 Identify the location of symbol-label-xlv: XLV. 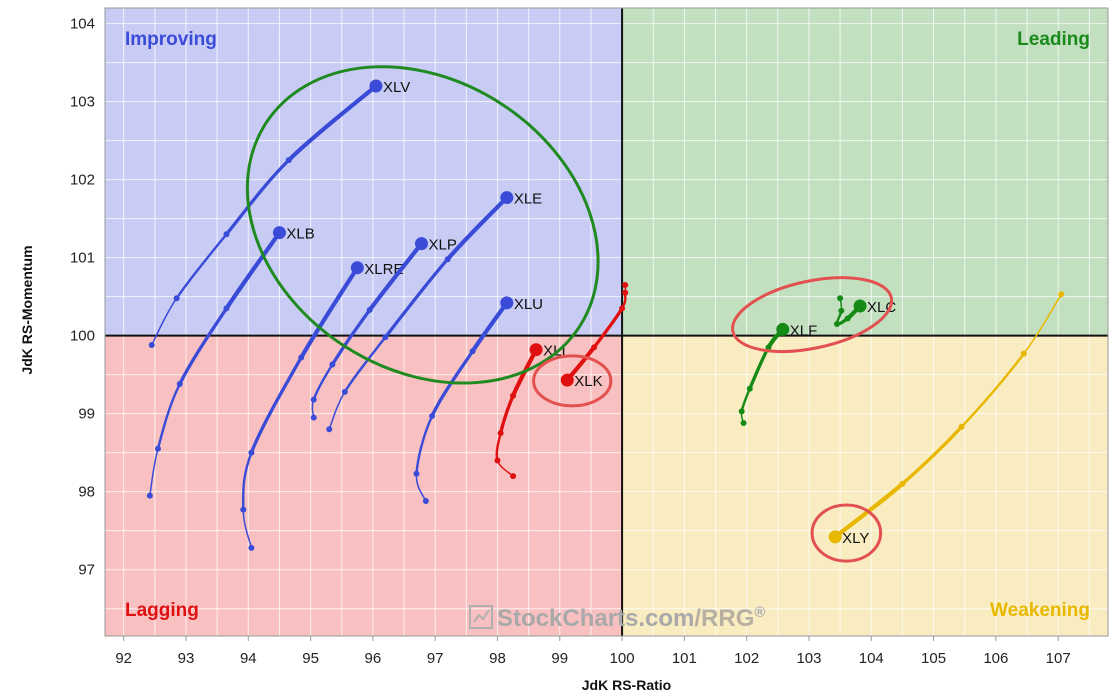
(396, 87).